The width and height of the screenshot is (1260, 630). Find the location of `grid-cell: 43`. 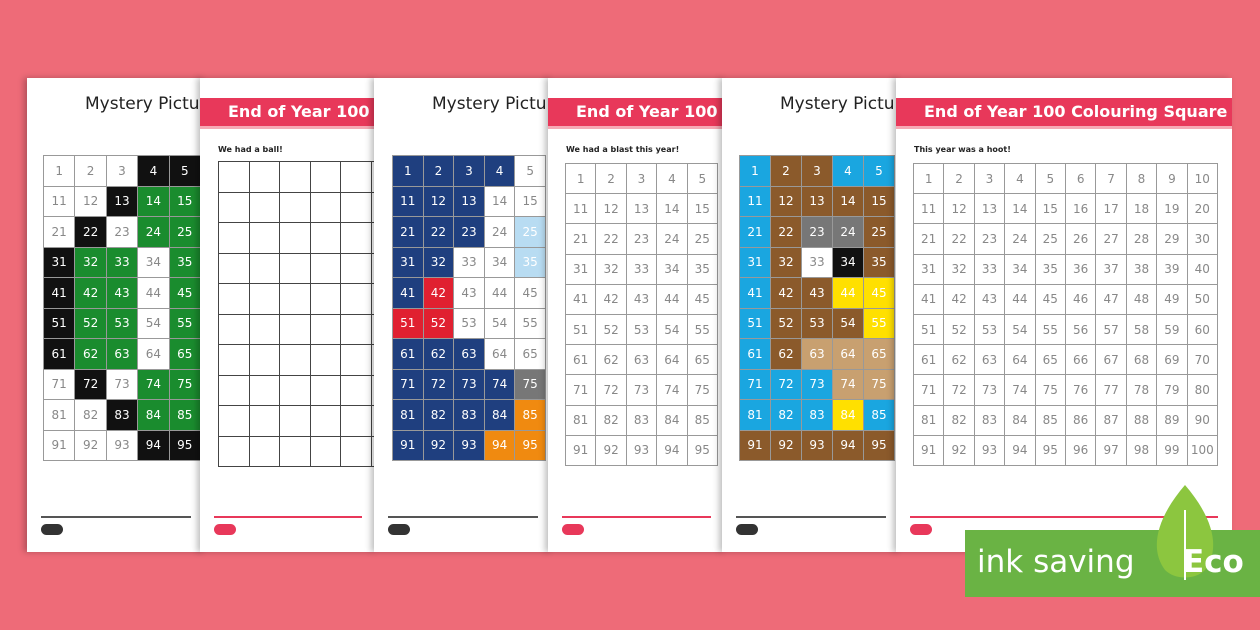

grid-cell: 43 is located at coordinates (469, 293).